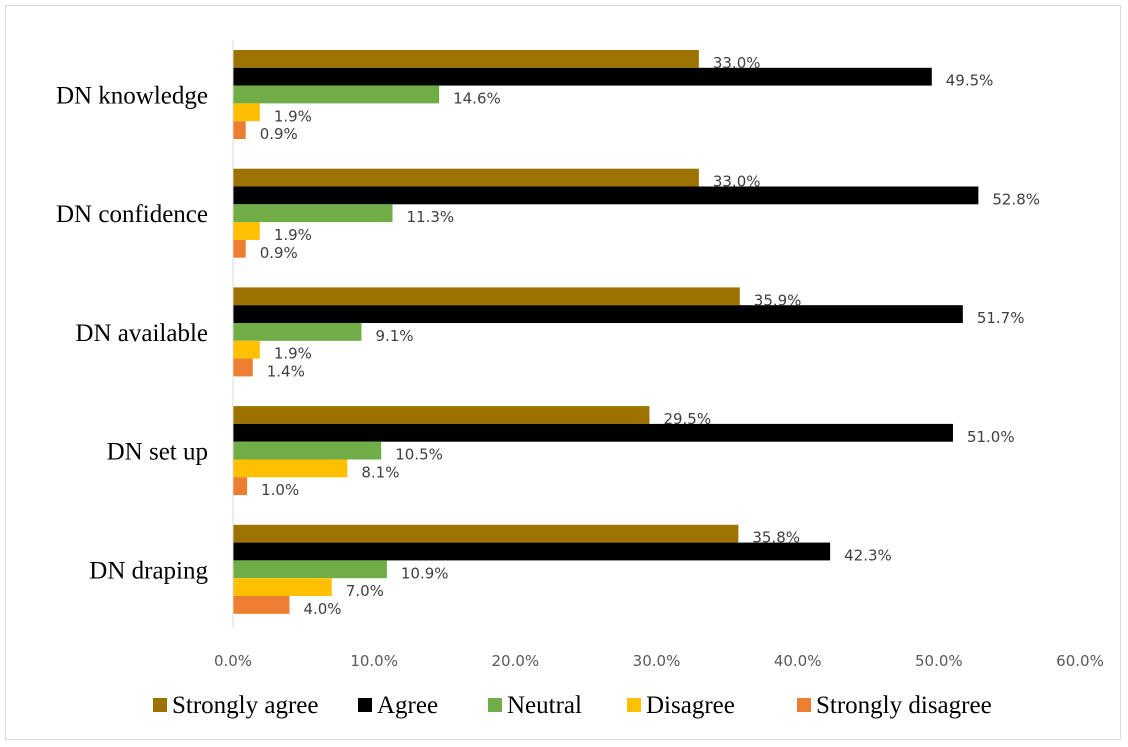  Describe the element at coordinates (394, 336) in the screenshot. I see `data-label: 9.1%` at that location.